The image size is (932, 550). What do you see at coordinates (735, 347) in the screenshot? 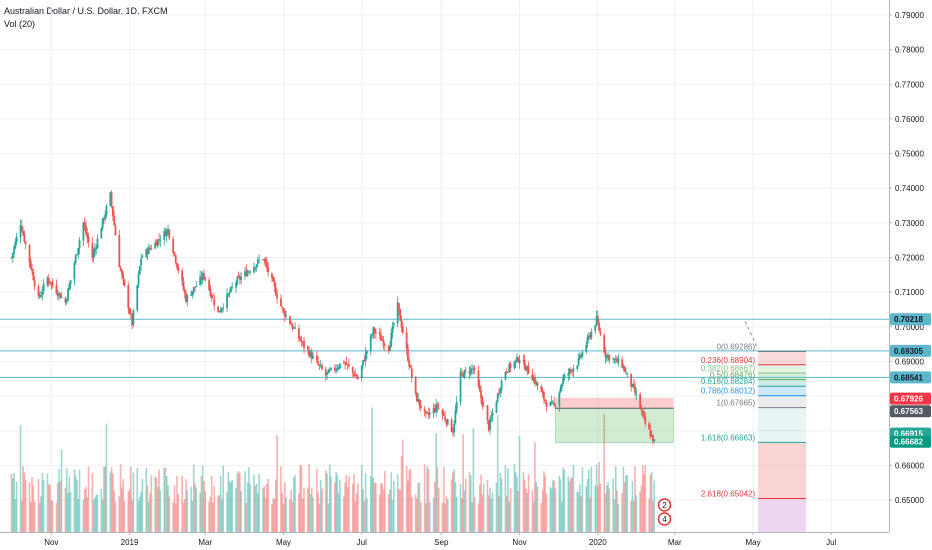
I see `fib-level-label: 0(0.69286)` at bounding box center [735, 347].